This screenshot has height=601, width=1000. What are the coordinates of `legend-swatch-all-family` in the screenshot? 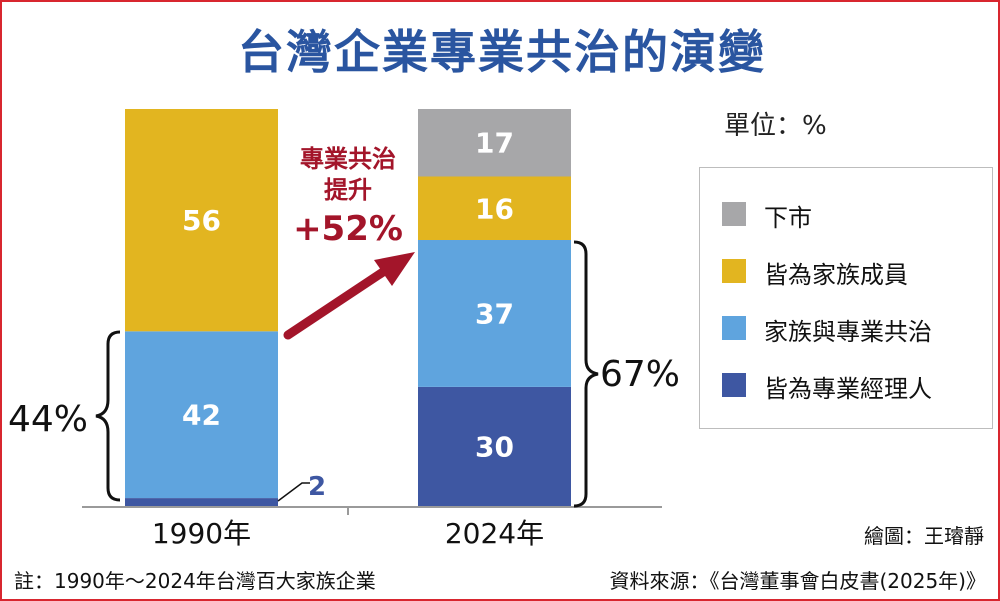 It's located at (734, 271).